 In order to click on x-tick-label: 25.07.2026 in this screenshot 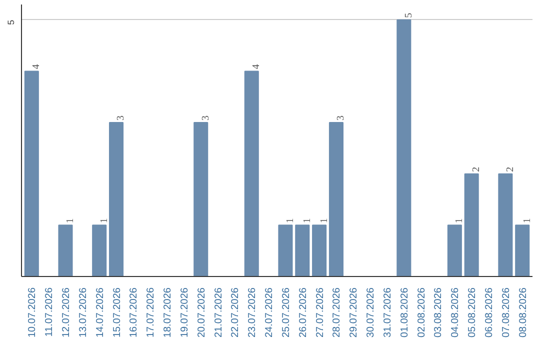, I will do `click(286, 312)`.